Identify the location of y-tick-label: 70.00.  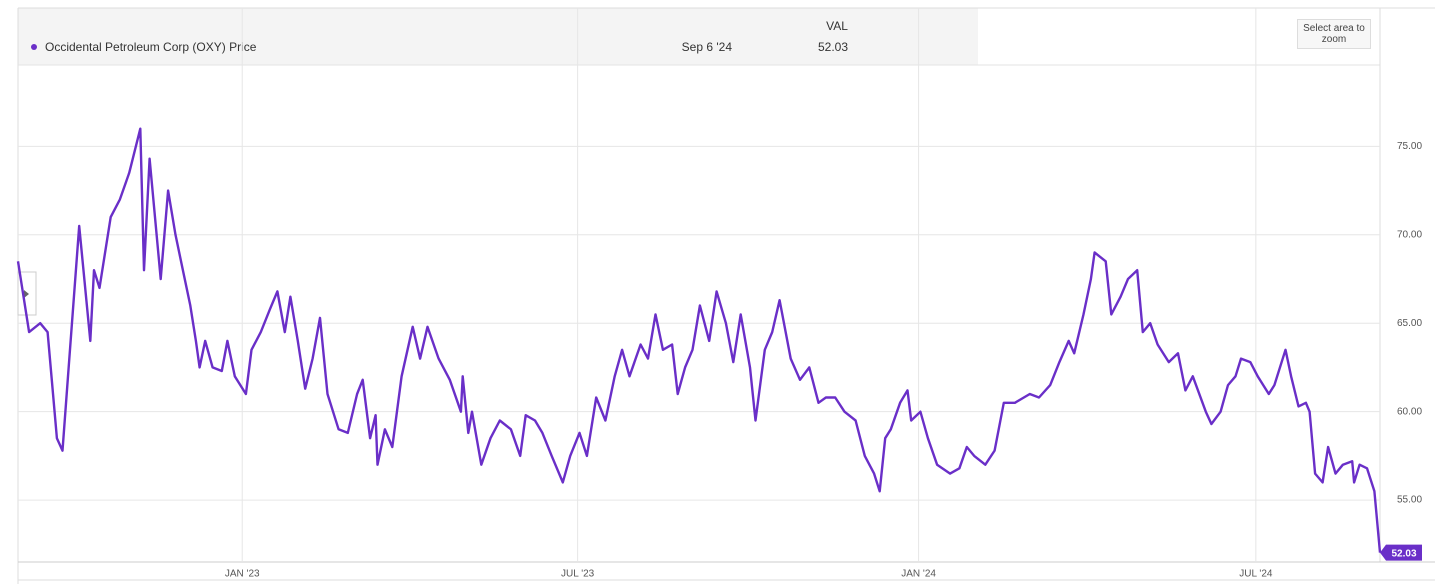
(1409, 234).